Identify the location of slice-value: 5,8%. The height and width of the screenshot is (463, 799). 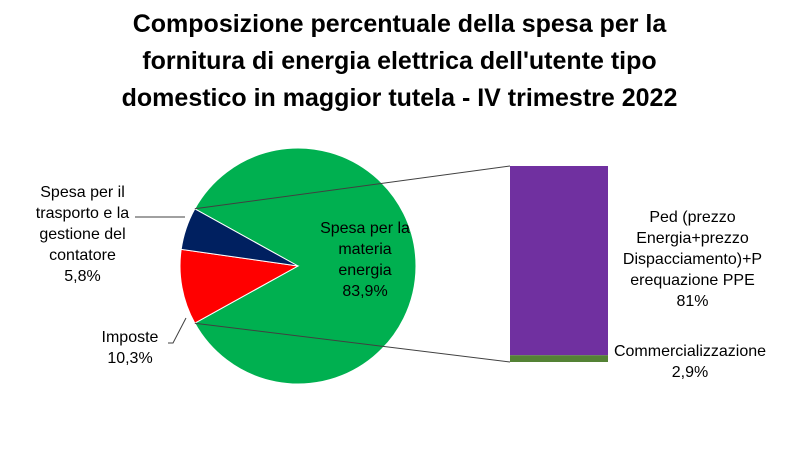
(82, 276).